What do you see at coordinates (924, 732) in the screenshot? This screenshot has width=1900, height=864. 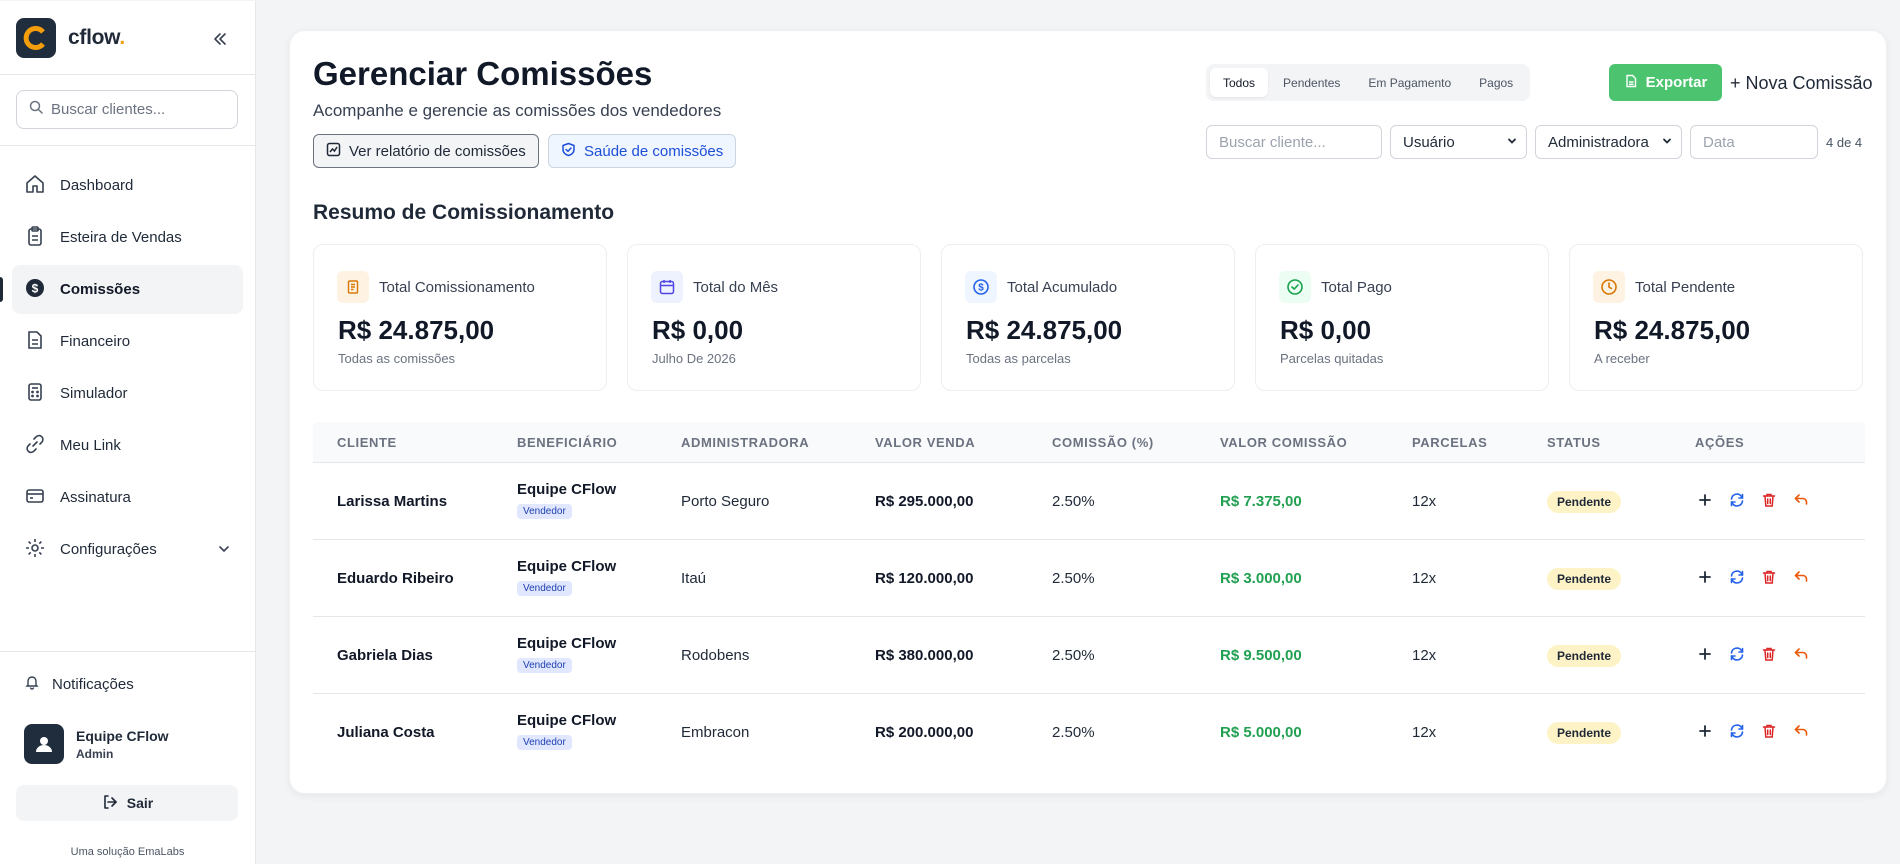 I see `cell-sale-value: R$ 200.000,00` at bounding box center [924, 732].